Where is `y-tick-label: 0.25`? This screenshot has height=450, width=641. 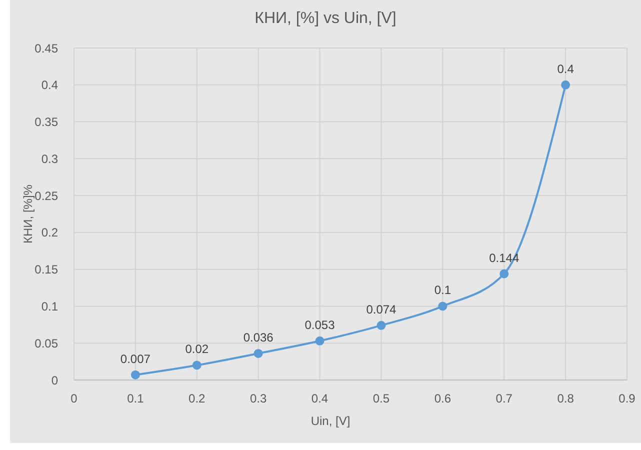
y-tick-label: 0.25 is located at coordinates (46, 195).